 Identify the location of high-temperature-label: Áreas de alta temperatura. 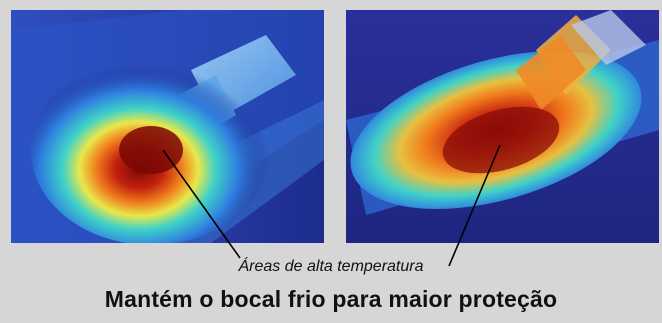
(331, 266).